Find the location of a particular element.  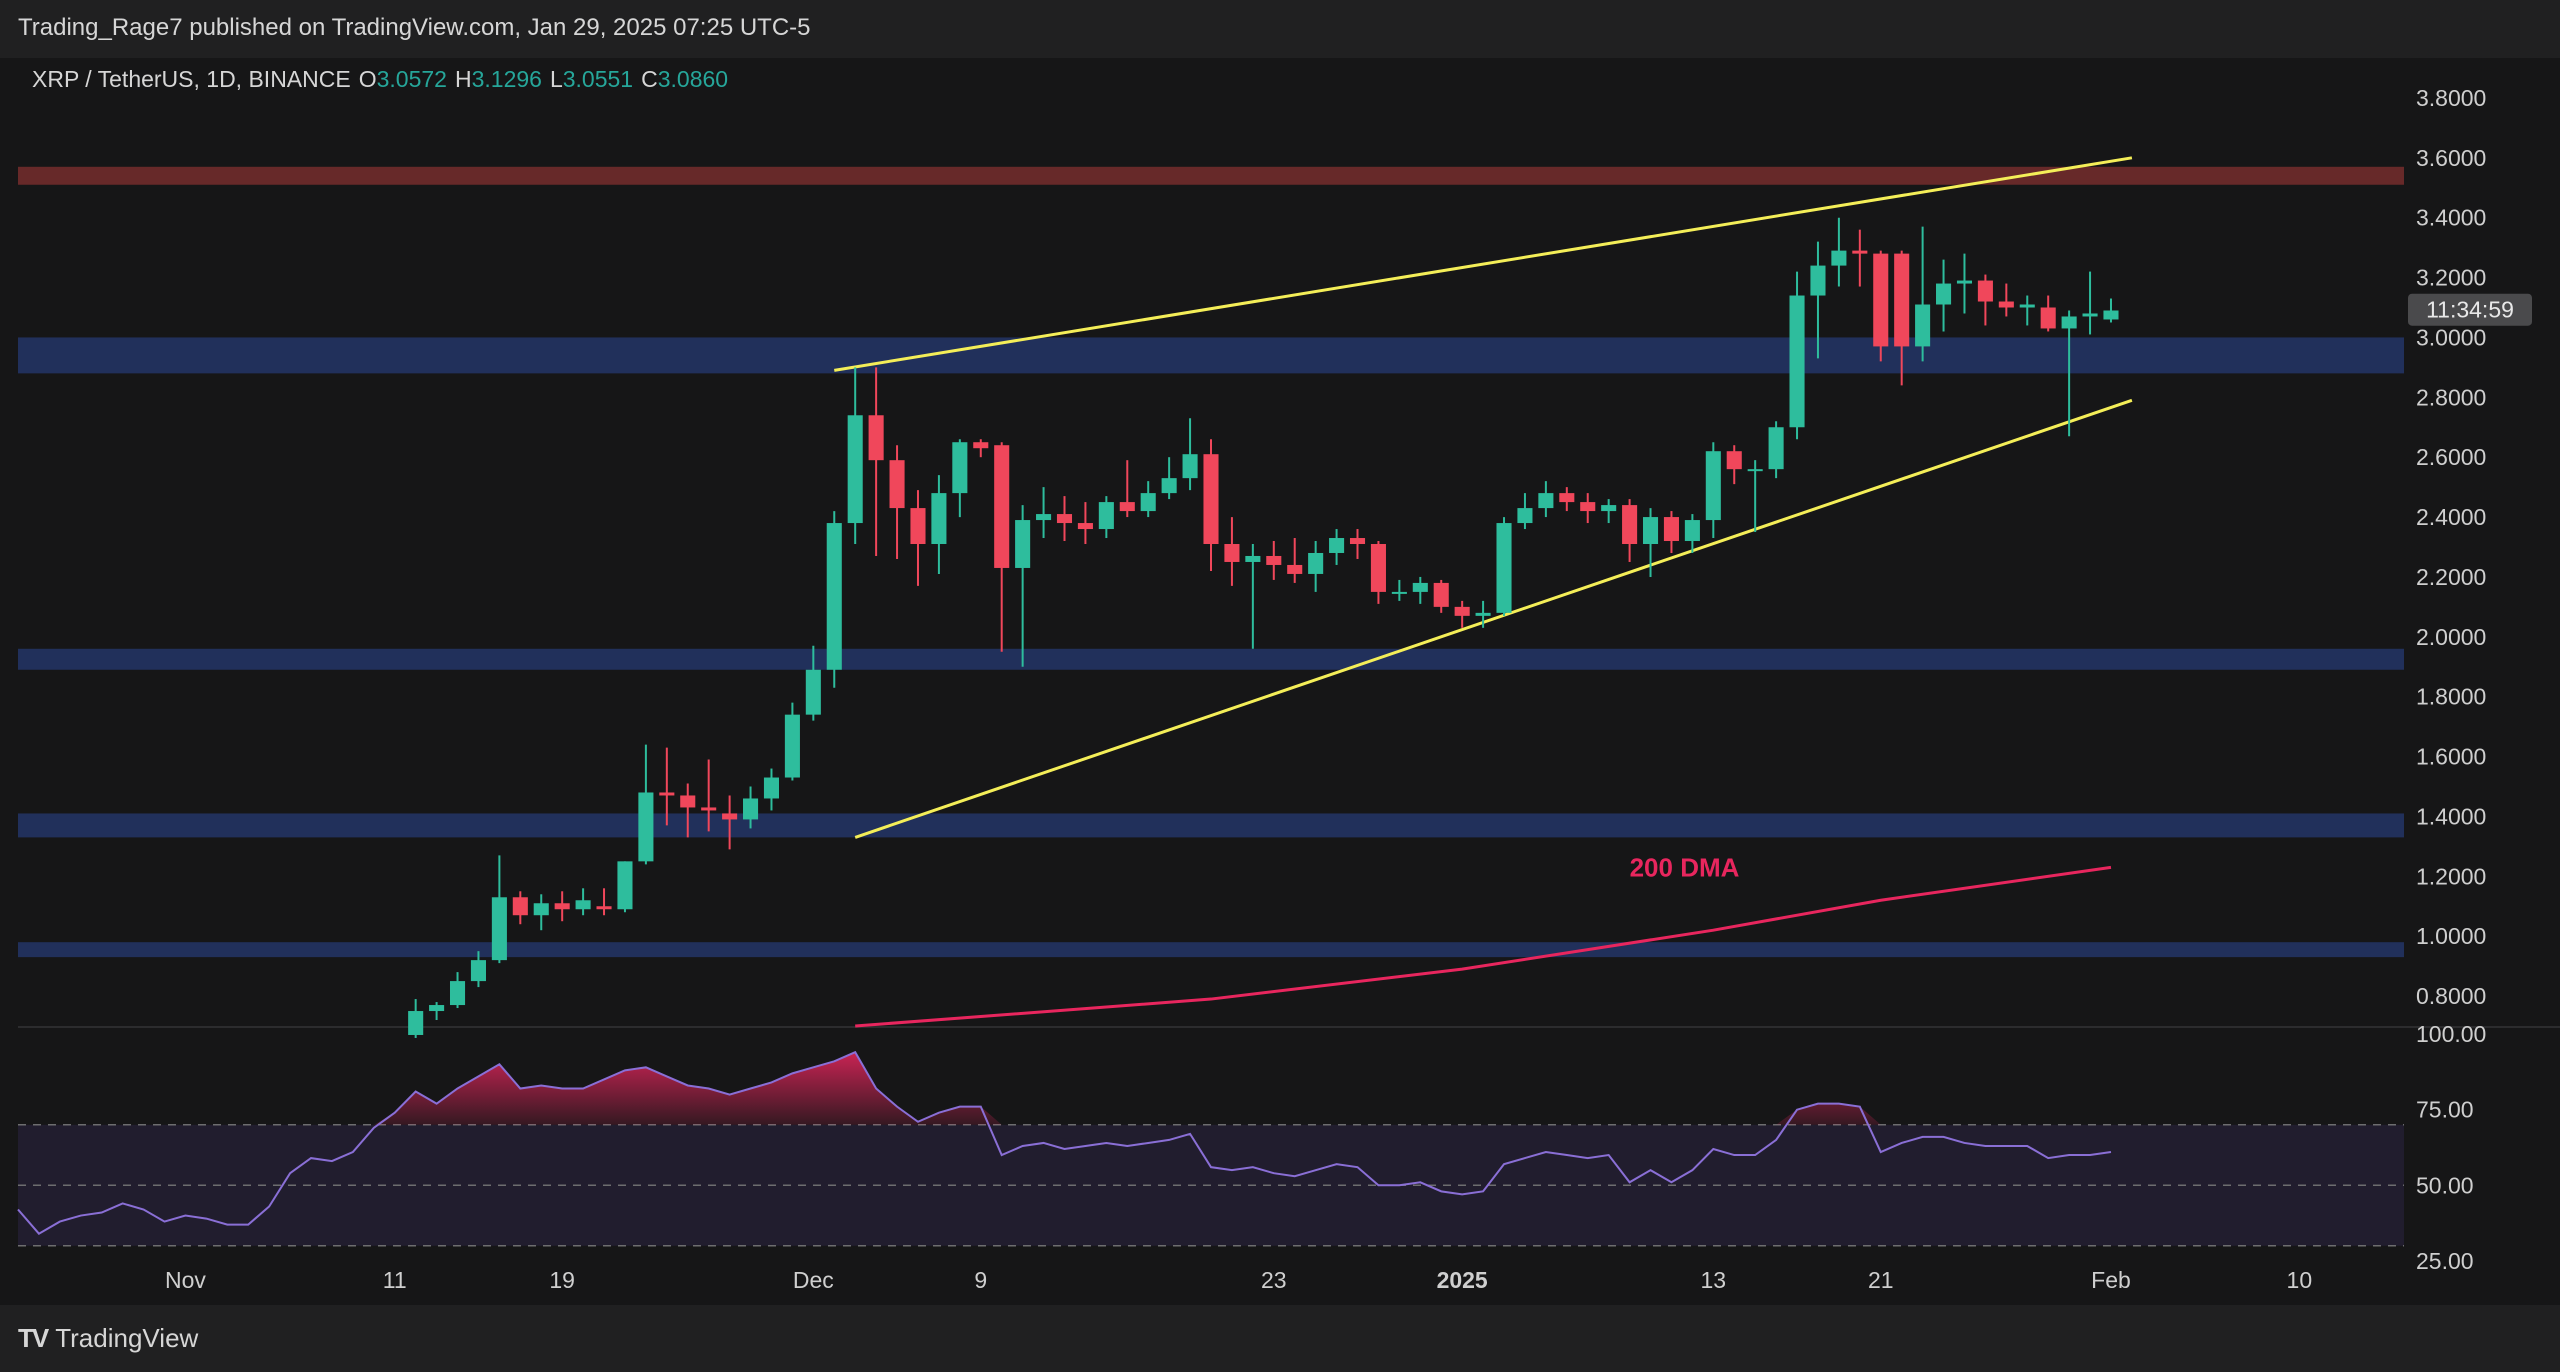

countdown-text: 11:34:59 is located at coordinates (2470, 310).